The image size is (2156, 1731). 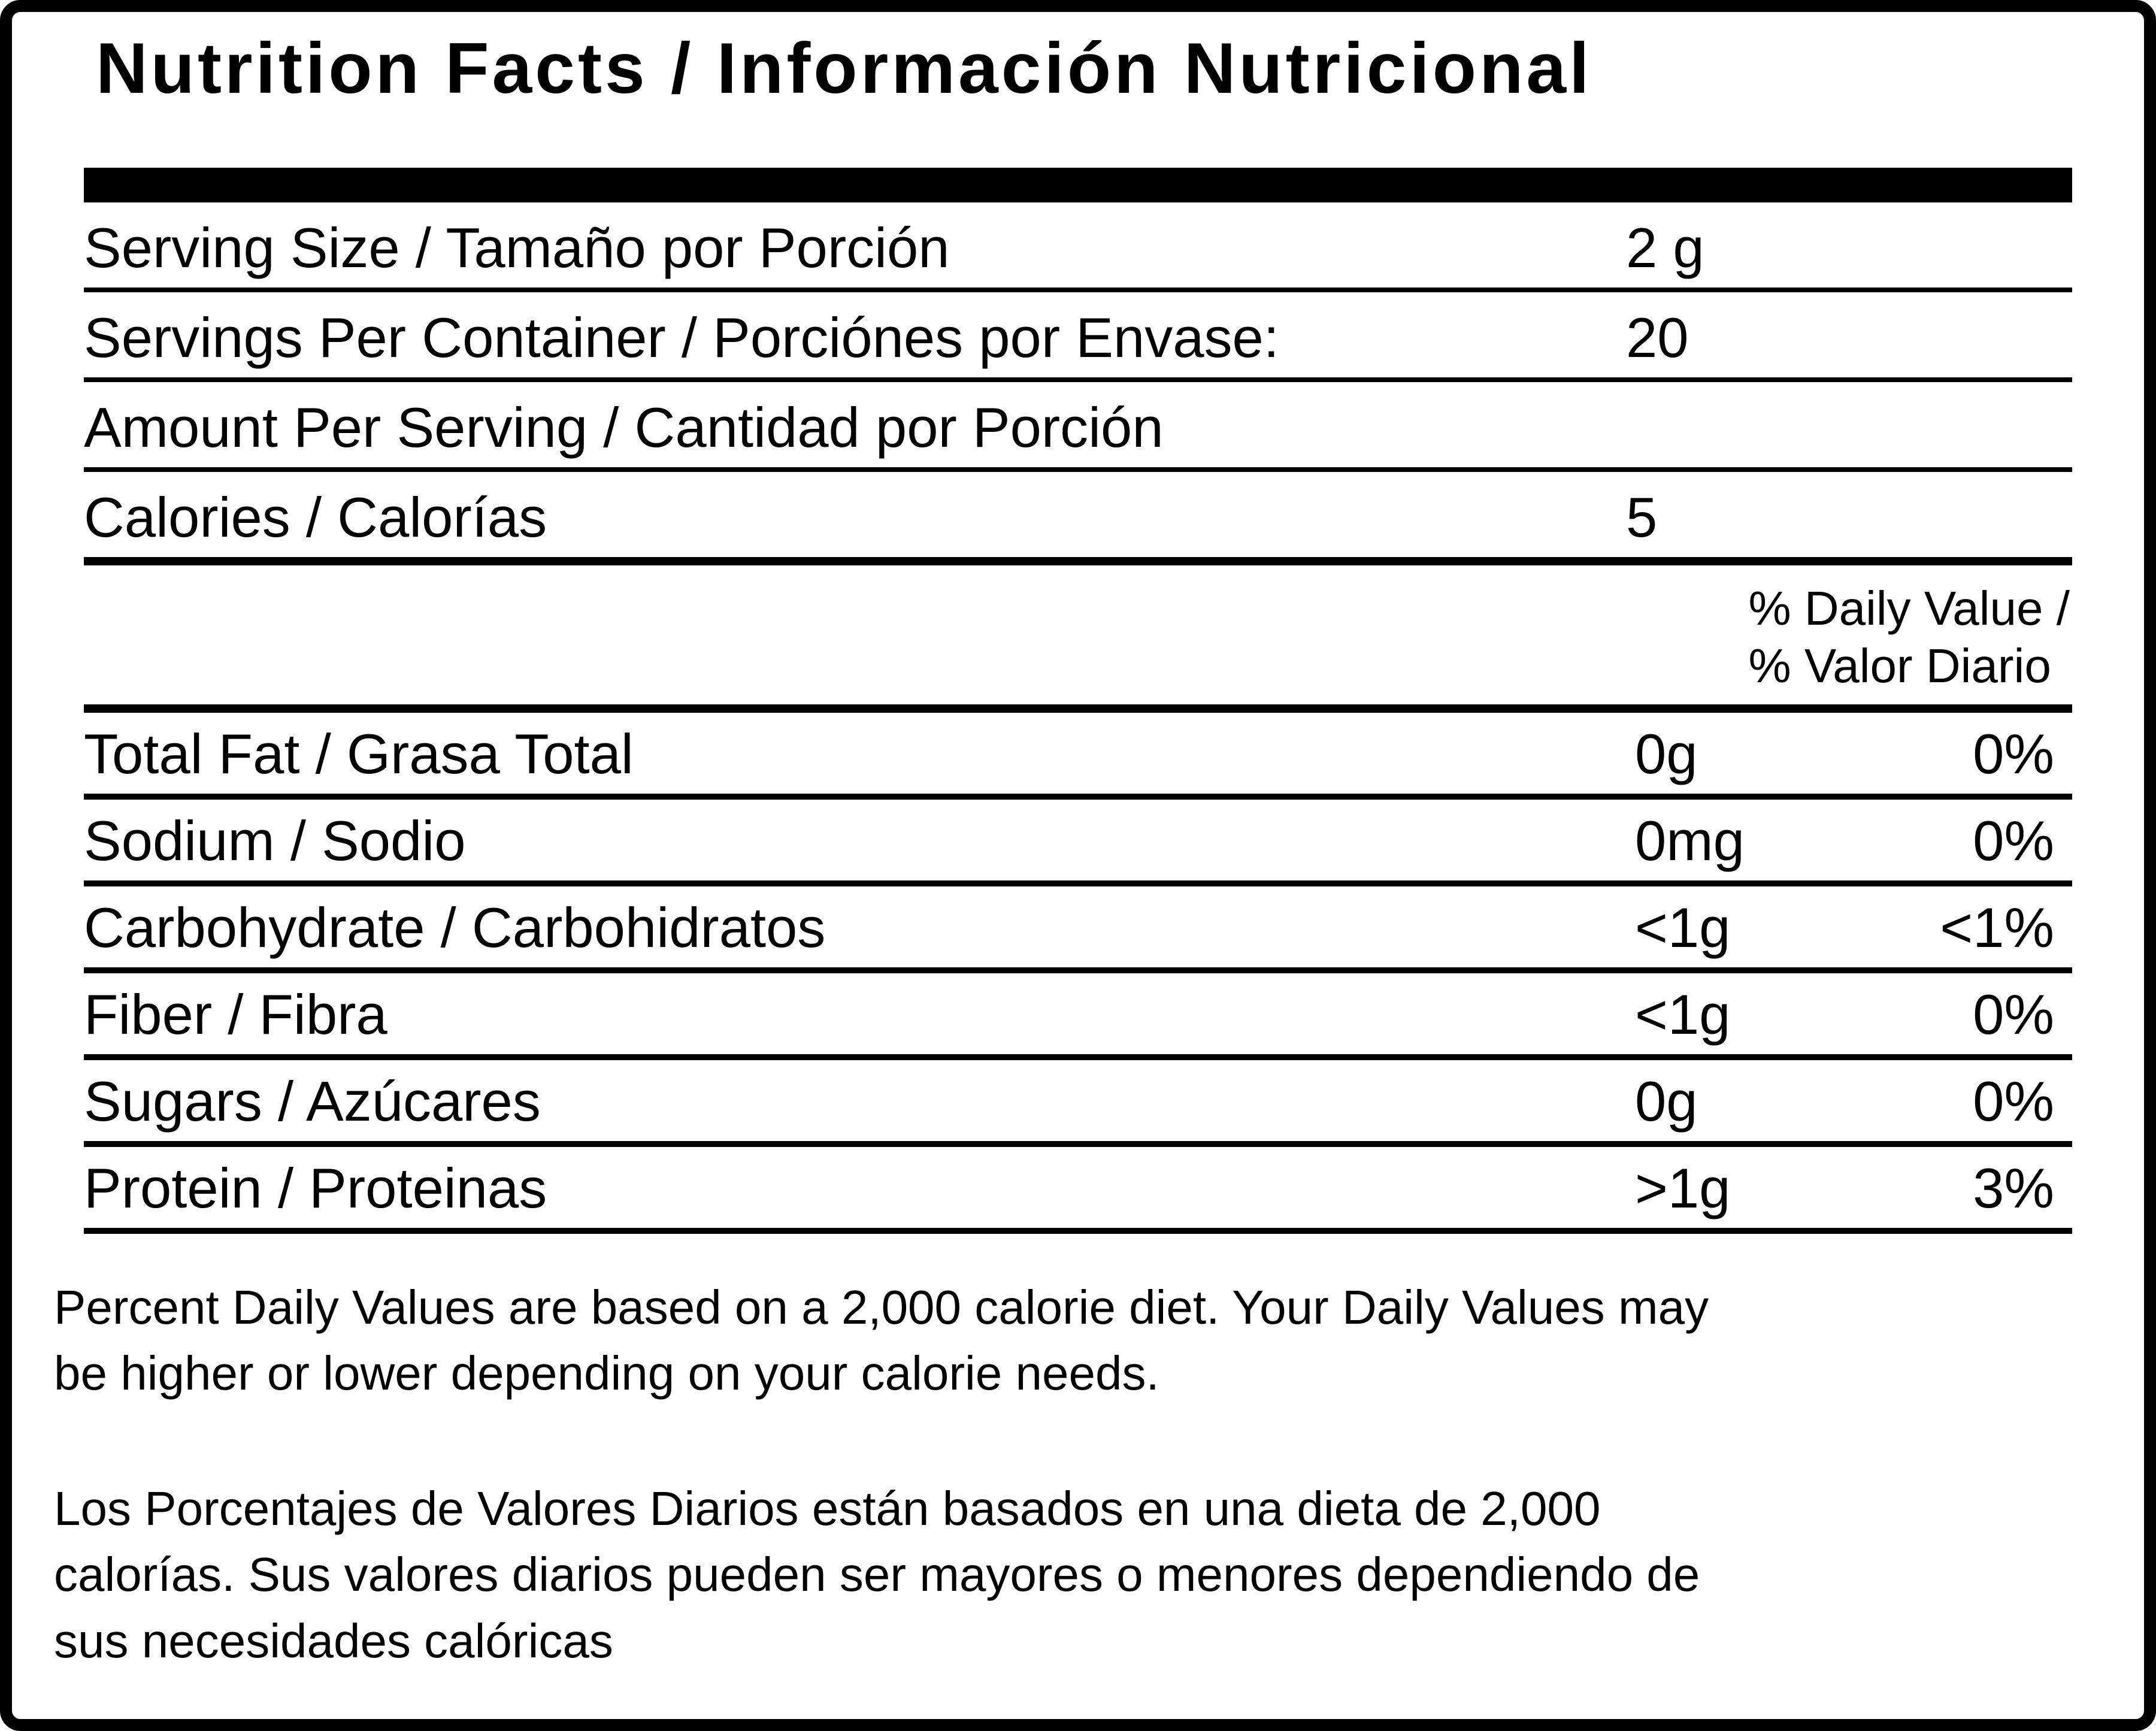 What do you see at coordinates (359, 753) in the screenshot?
I see `total-fat-label: Total Fat / Grasa Total` at bounding box center [359, 753].